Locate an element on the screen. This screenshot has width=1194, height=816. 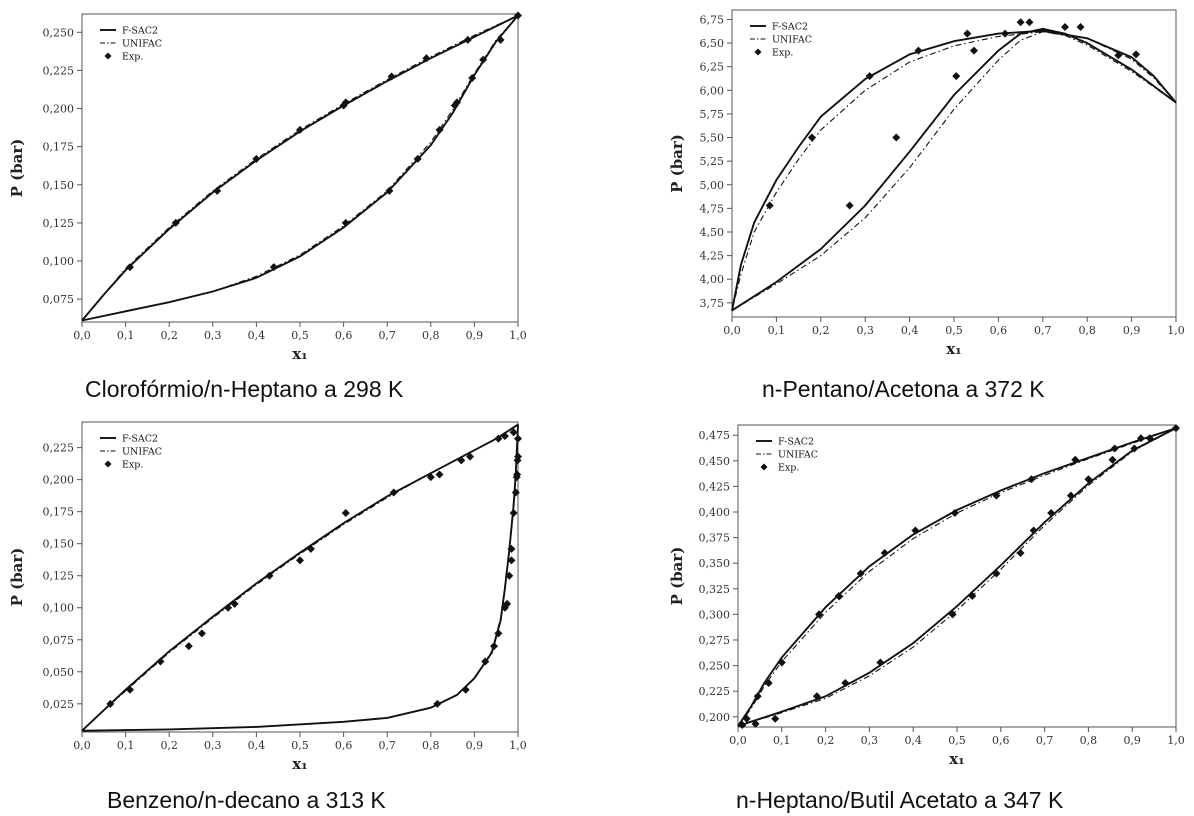
y-tick-label: 0,425 is located at coordinates (715, 486).